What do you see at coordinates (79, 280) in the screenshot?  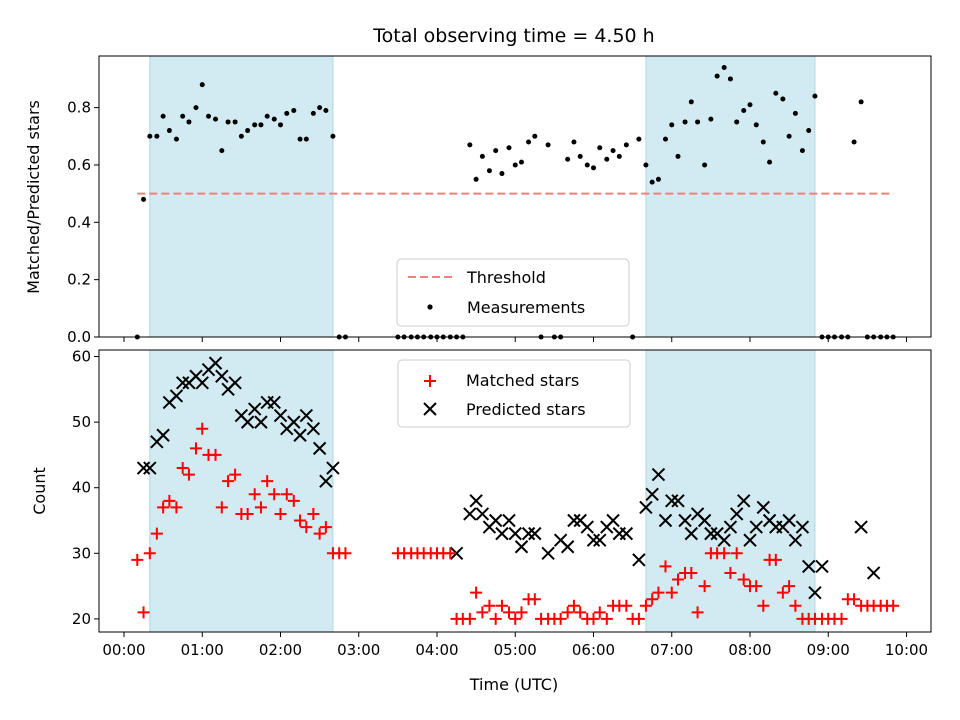 I see `y-tick-label: 0.2` at bounding box center [79, 280].